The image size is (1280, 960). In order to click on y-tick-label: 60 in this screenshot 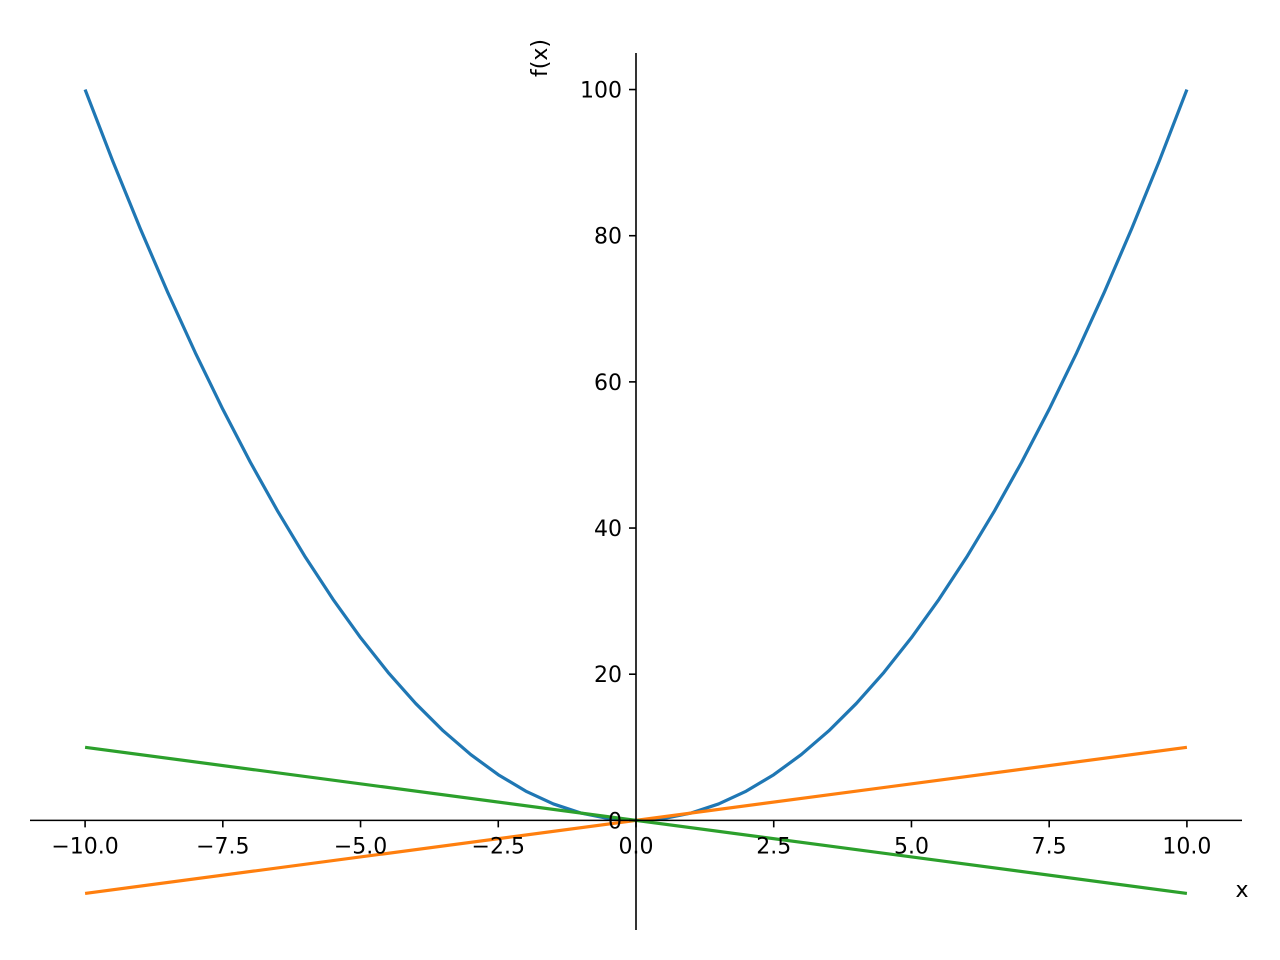, I will do `click(608, 383)`.